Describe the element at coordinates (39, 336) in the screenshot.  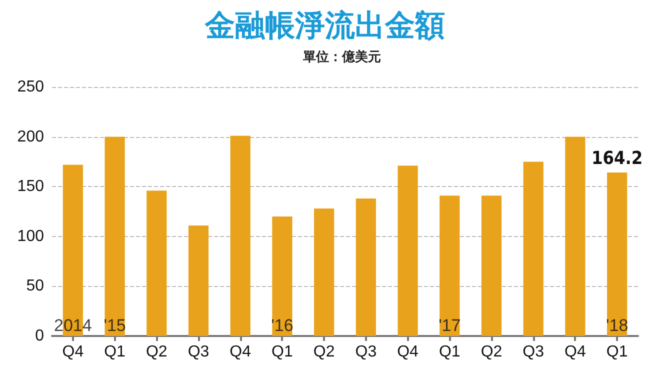
I see `y-tick-label: 0` at that location.